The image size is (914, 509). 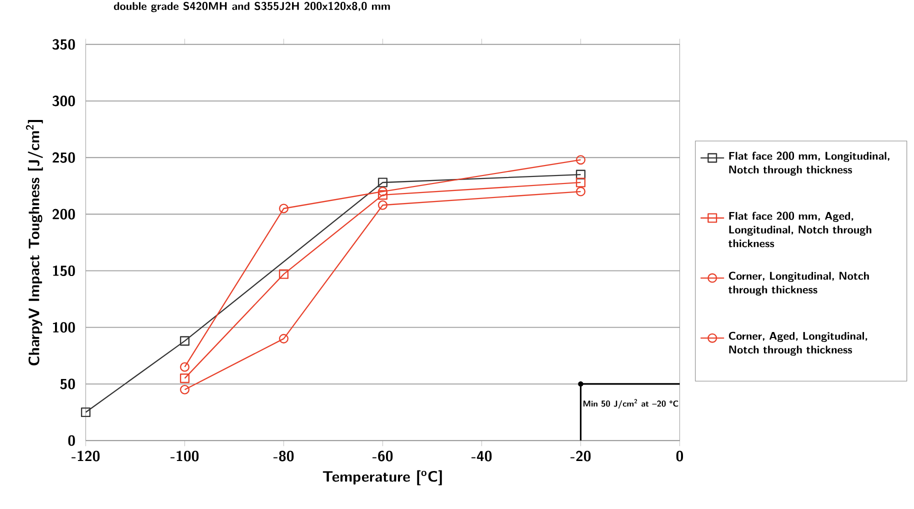 I want to click on chart-title: double grade S420MH and S355J2H 200x120x8,0 mm, so click(x=252, y=7).